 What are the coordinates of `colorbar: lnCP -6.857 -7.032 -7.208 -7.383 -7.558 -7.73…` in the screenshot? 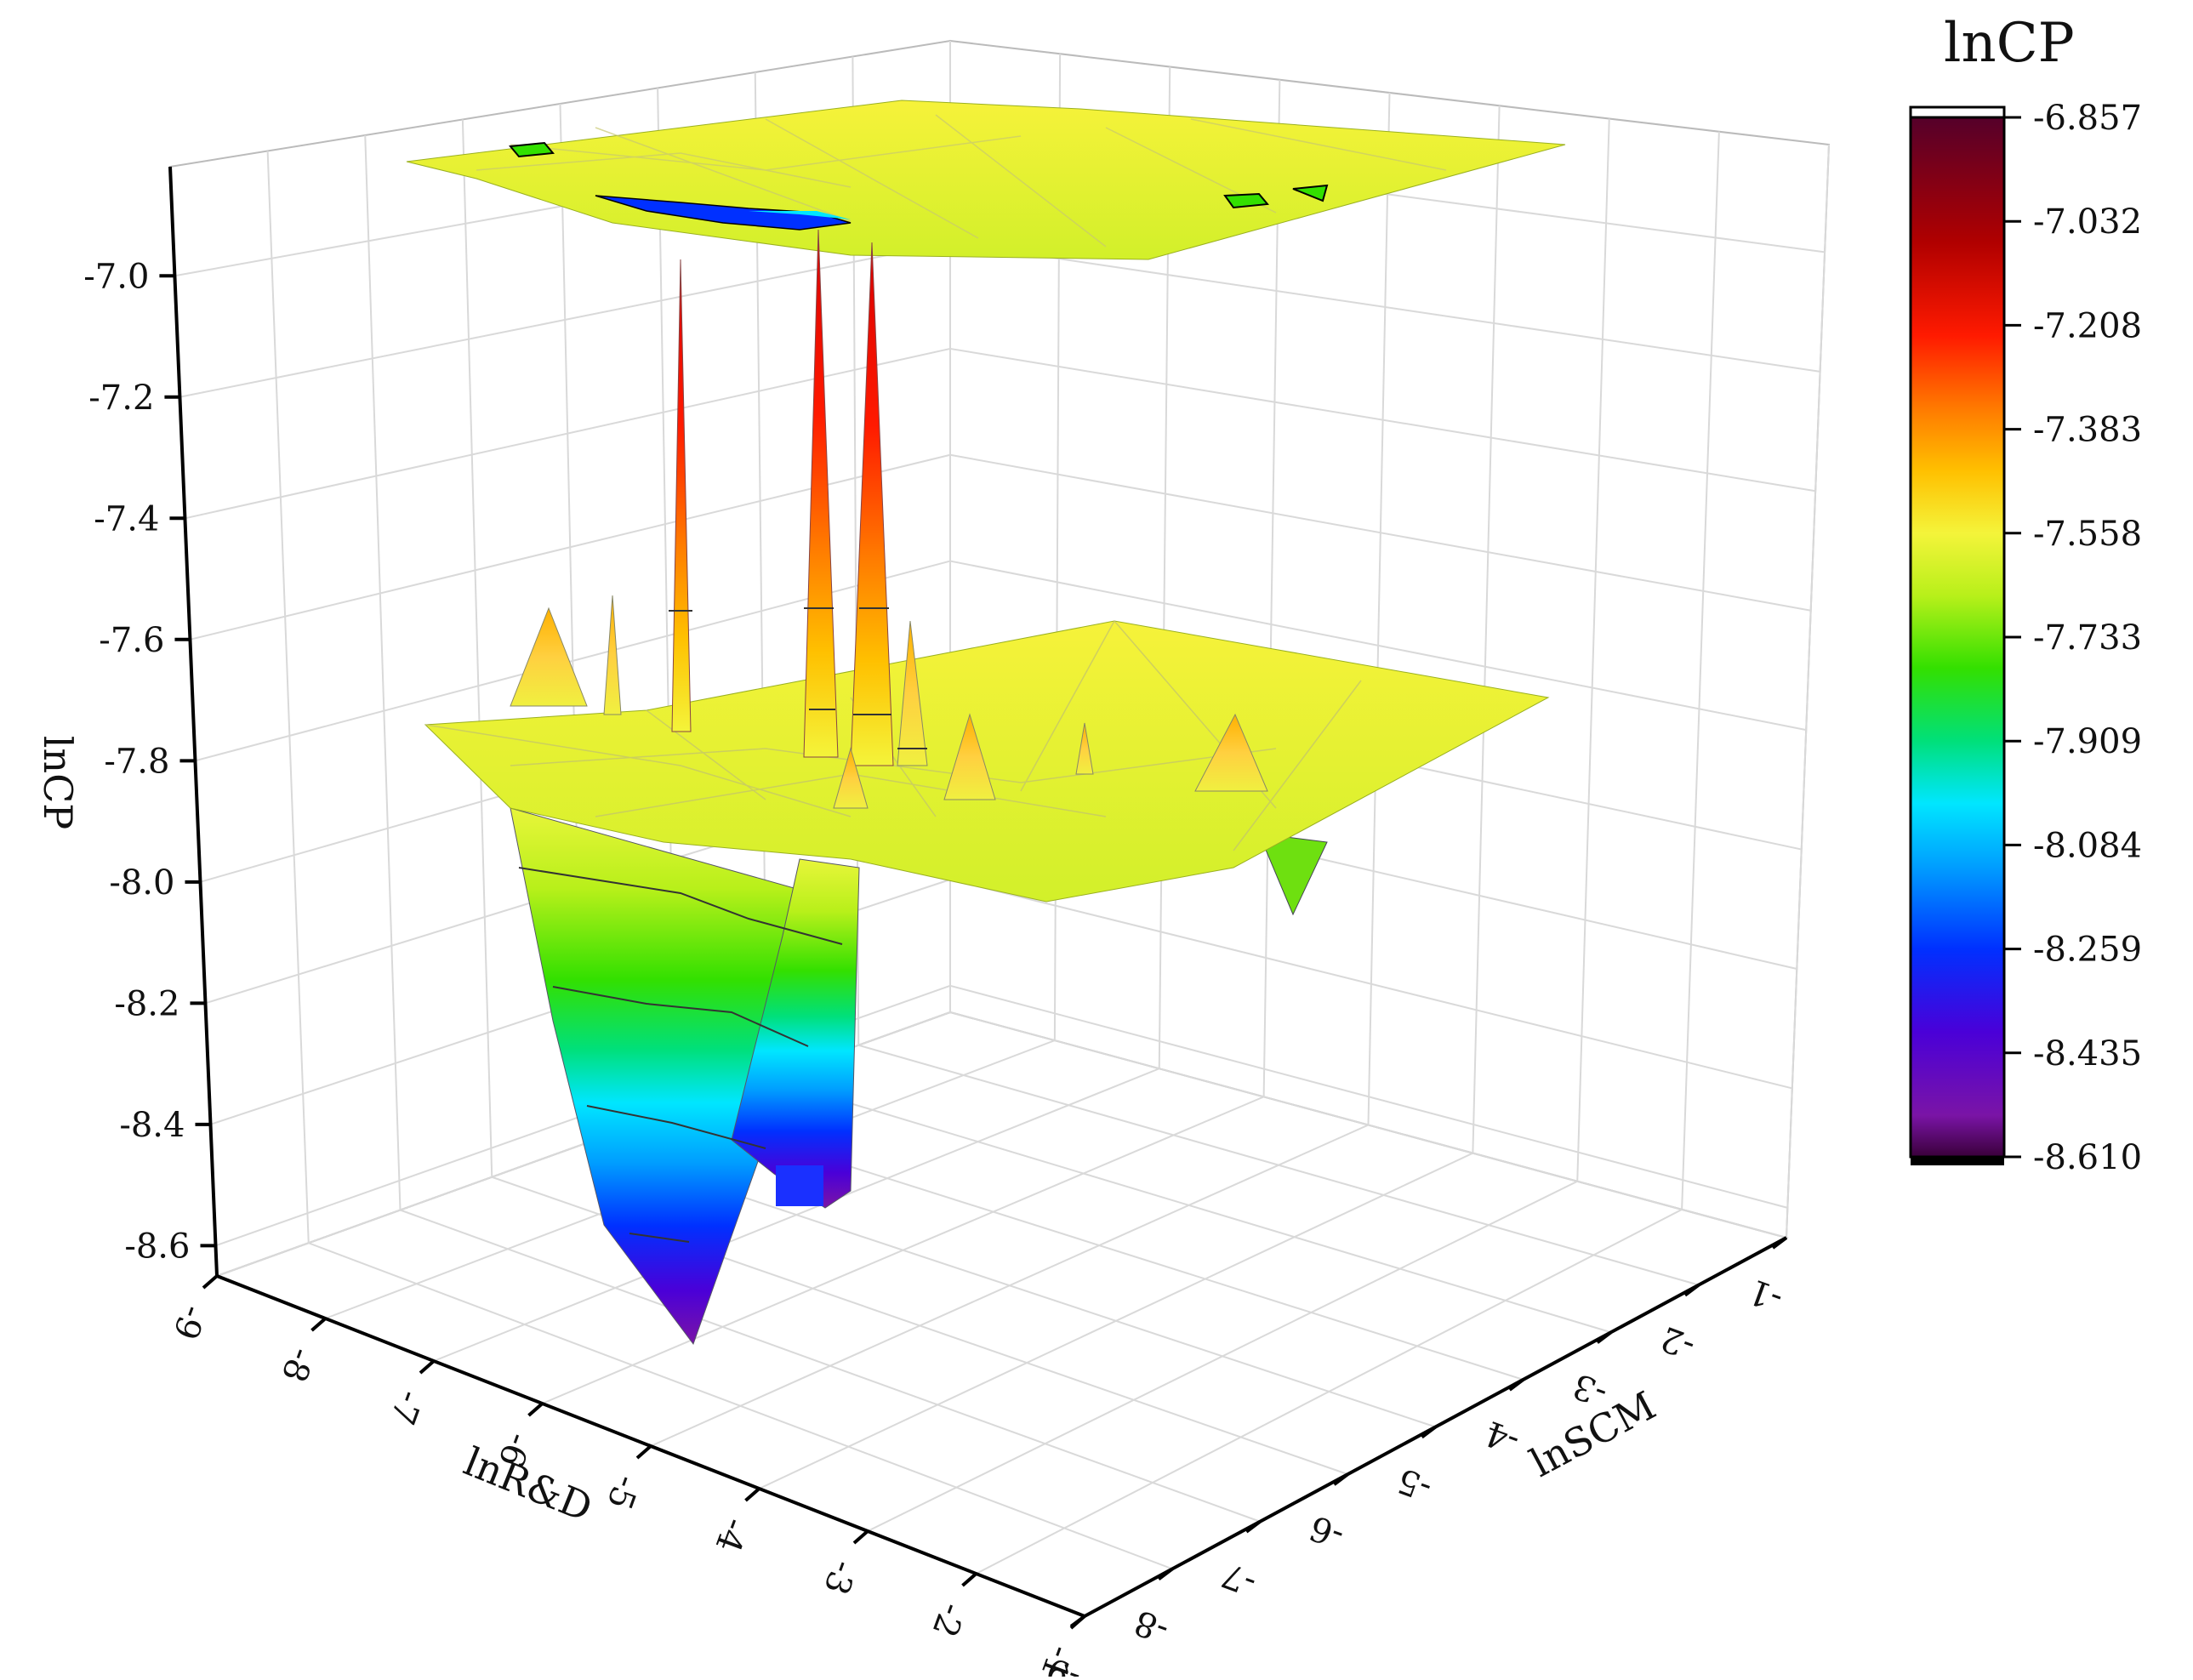 It's located at (2025, 594).